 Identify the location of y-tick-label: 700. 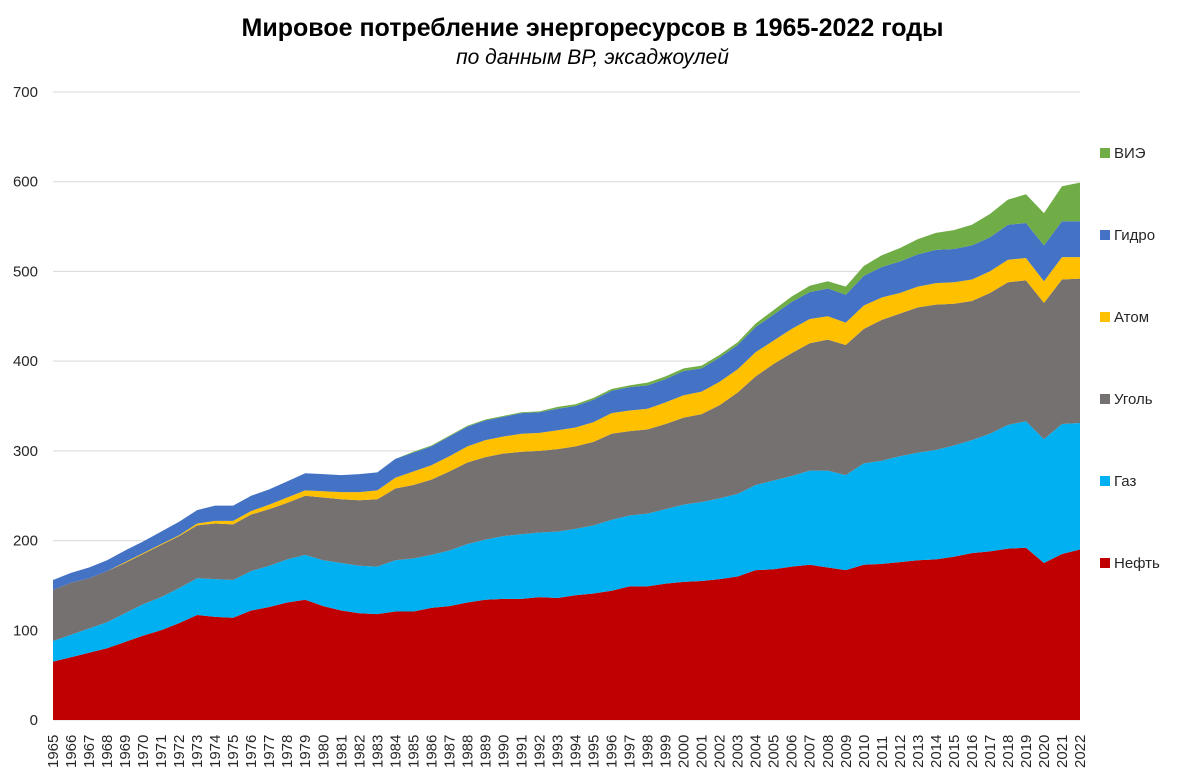
(25, 92).